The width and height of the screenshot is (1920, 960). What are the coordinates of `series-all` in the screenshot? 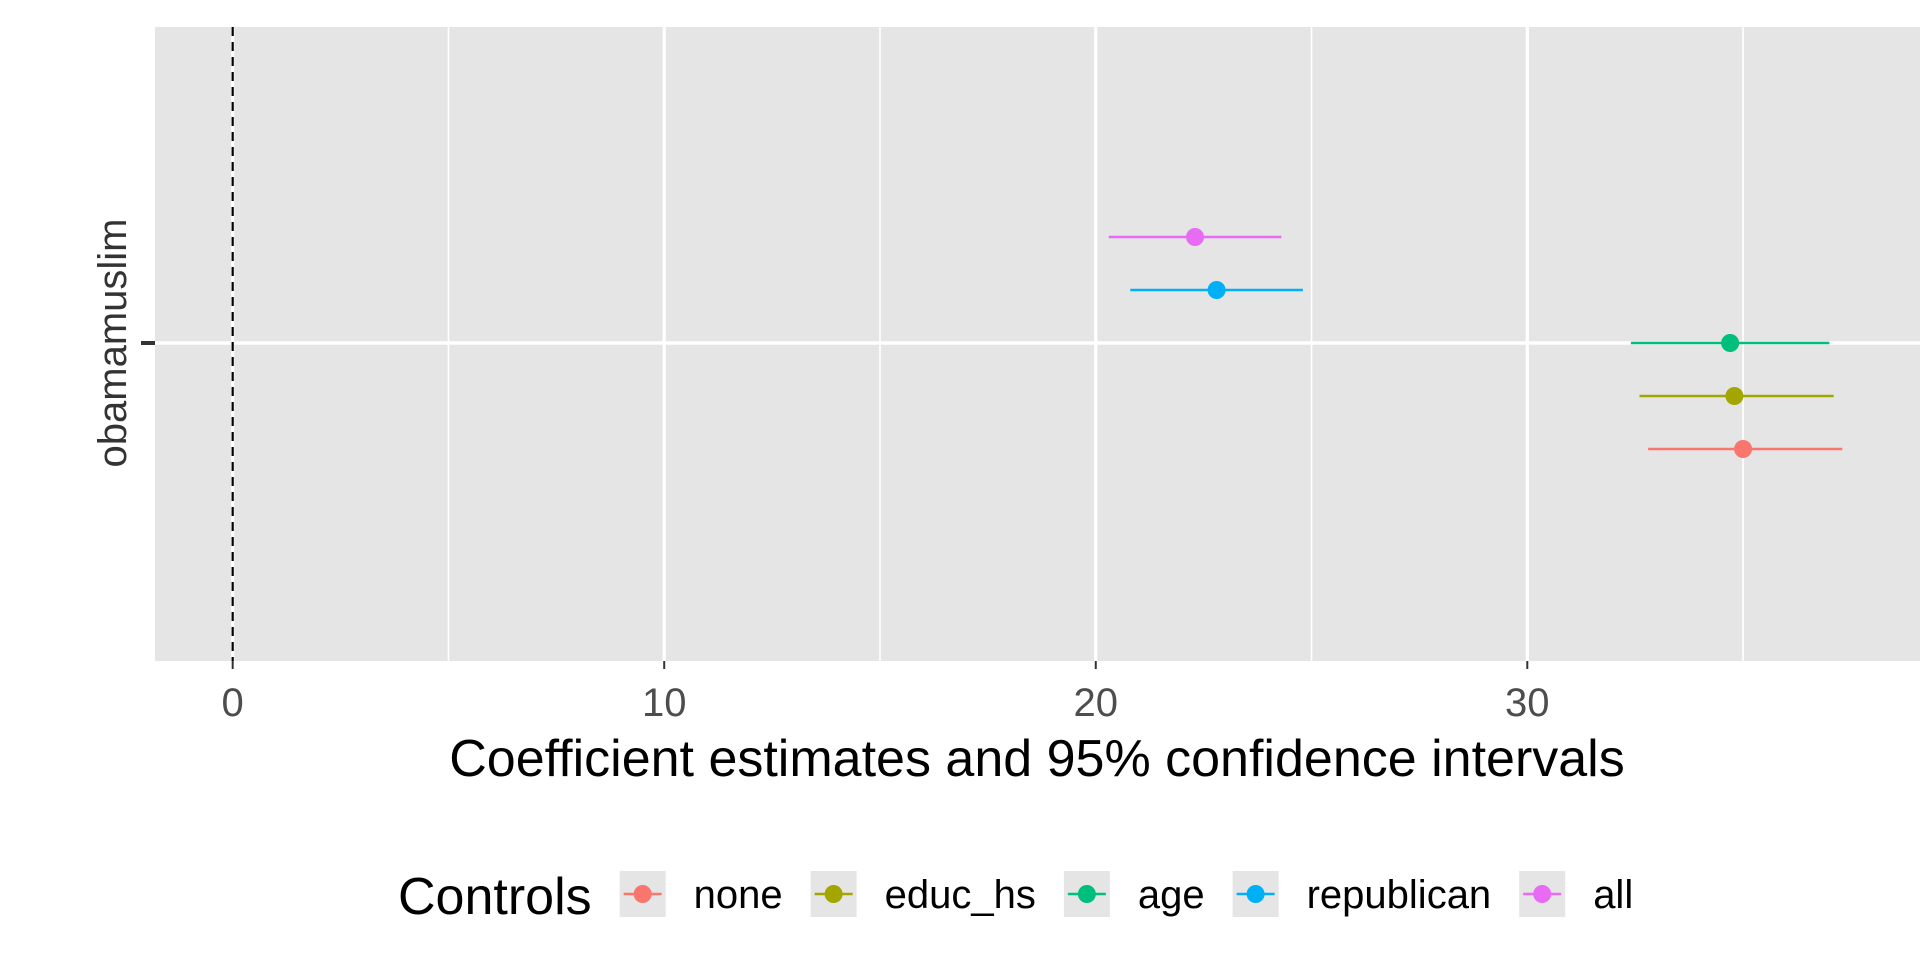 It's located at (1195, 237).